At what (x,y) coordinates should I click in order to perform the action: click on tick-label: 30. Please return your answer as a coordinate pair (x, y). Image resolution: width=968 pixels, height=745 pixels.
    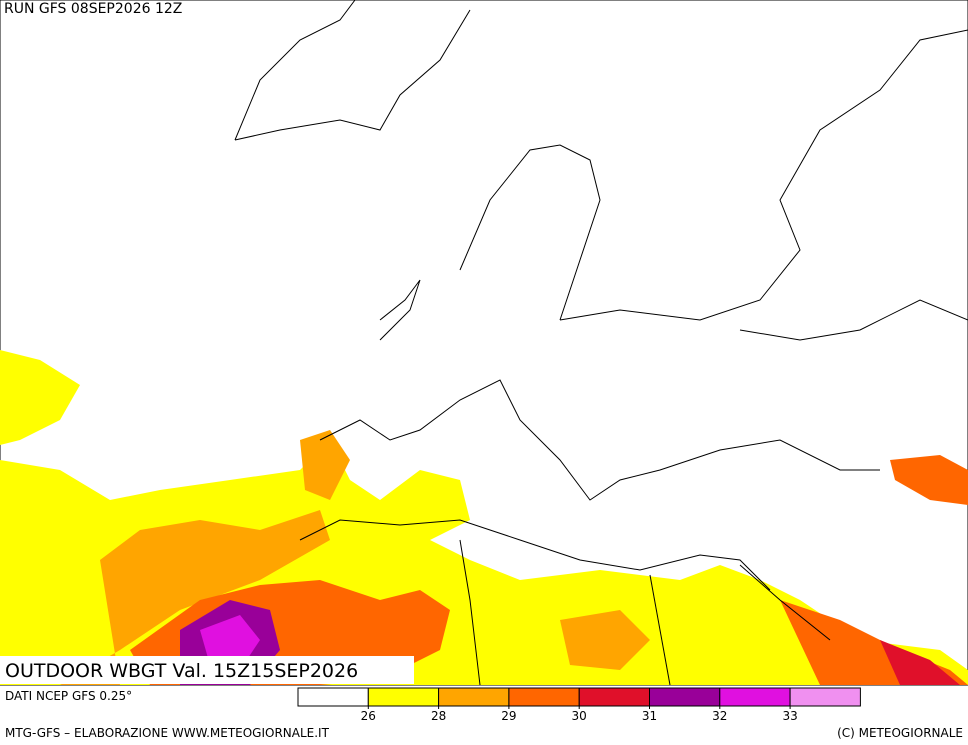
    Looking at the image, I should click on (579, 716).